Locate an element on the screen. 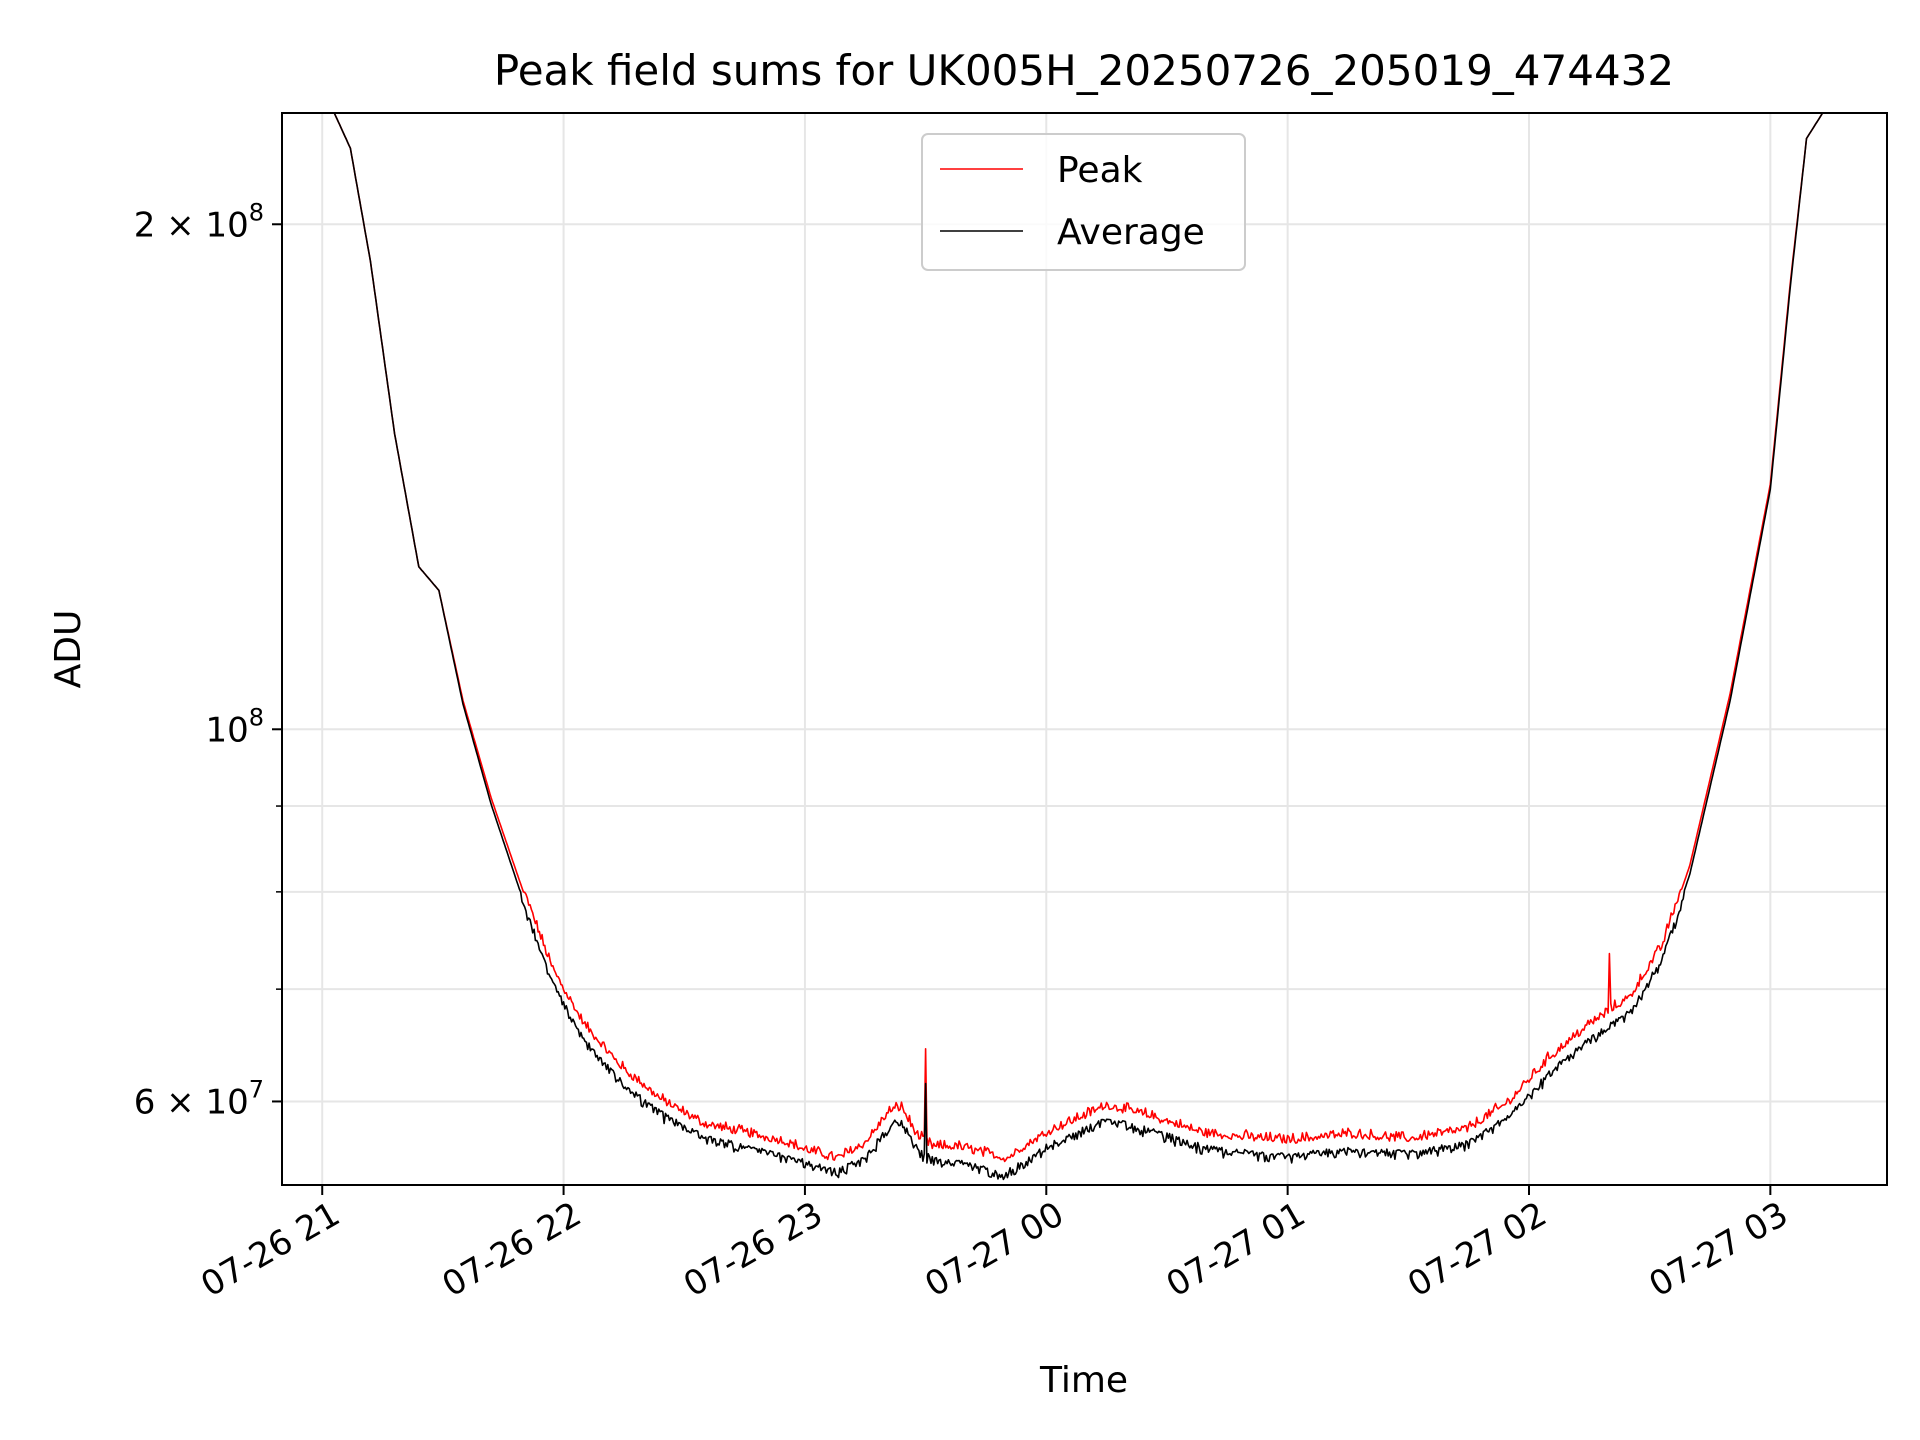  legend-label-average: Average is located at coordinates (1131, 232).